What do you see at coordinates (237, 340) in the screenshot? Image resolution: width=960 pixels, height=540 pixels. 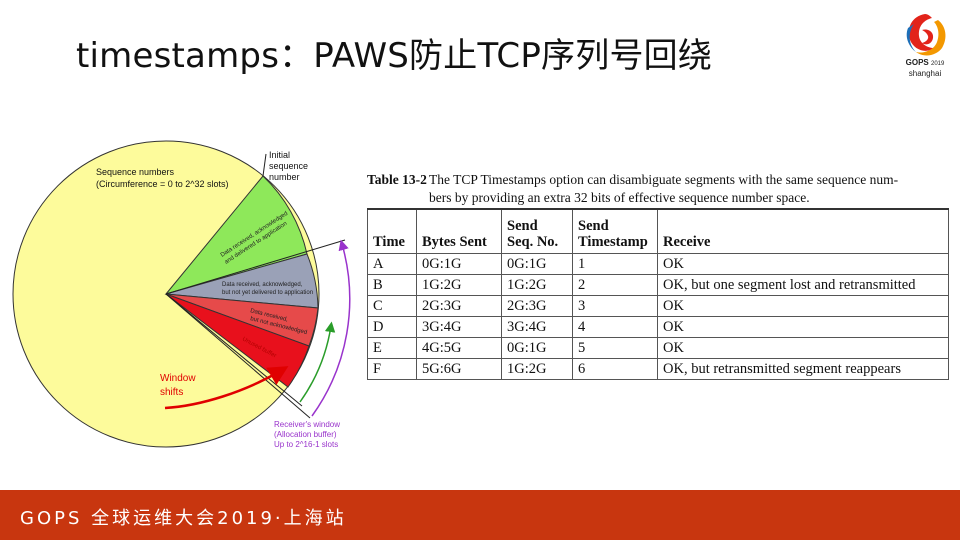 I see `sector-unused-buffer` at bounding box center [237, 340].